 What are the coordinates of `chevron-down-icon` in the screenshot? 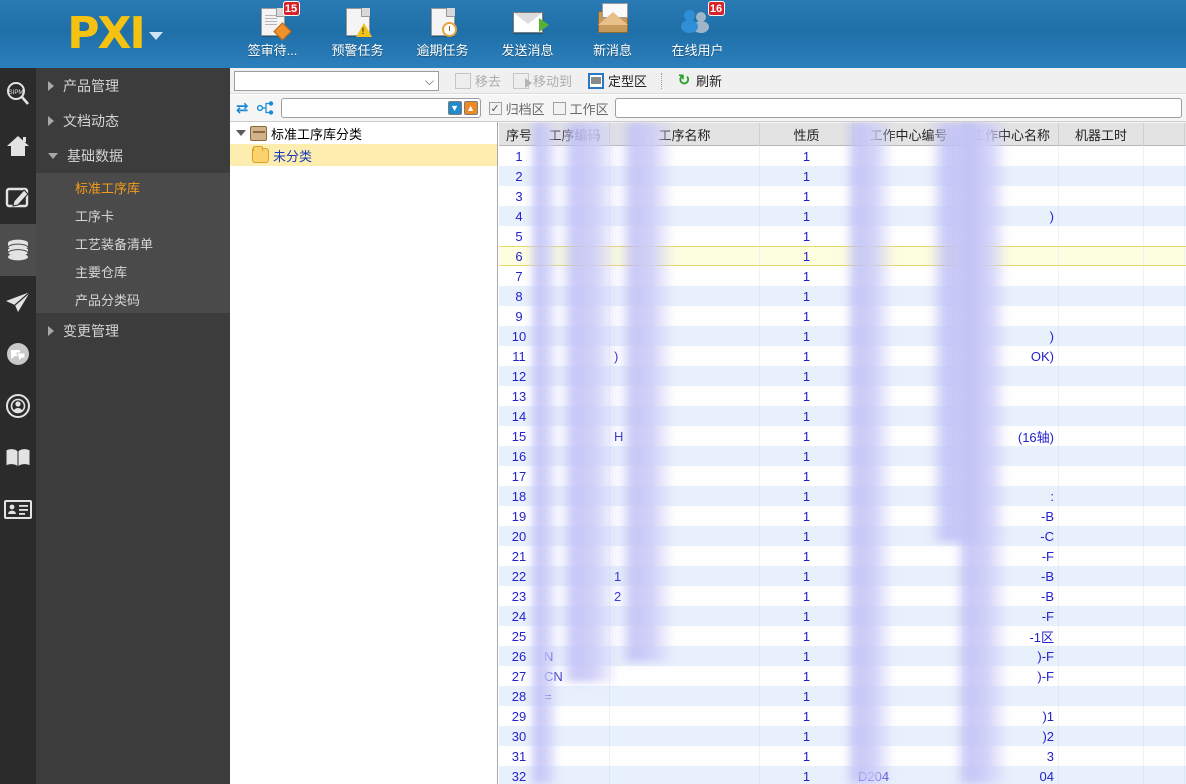 It's located at (241, 133).